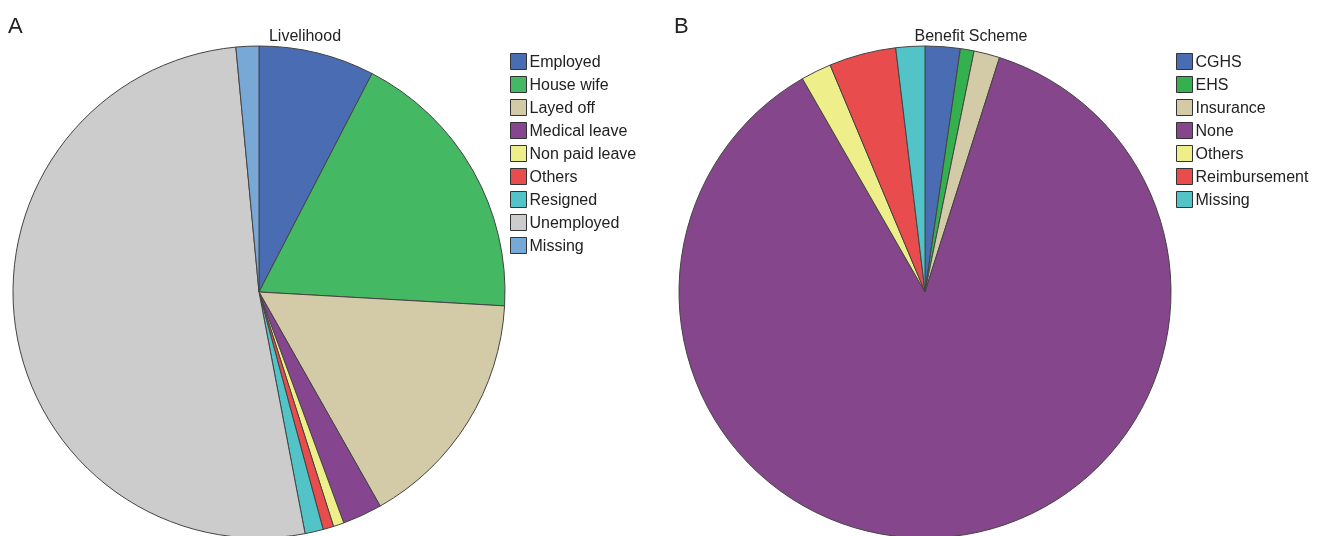 The image size is (1333, 536). Describe the element at coordinates (1252, 176) in the screenshot. I see `legend-label: Reimbursement` at that location.